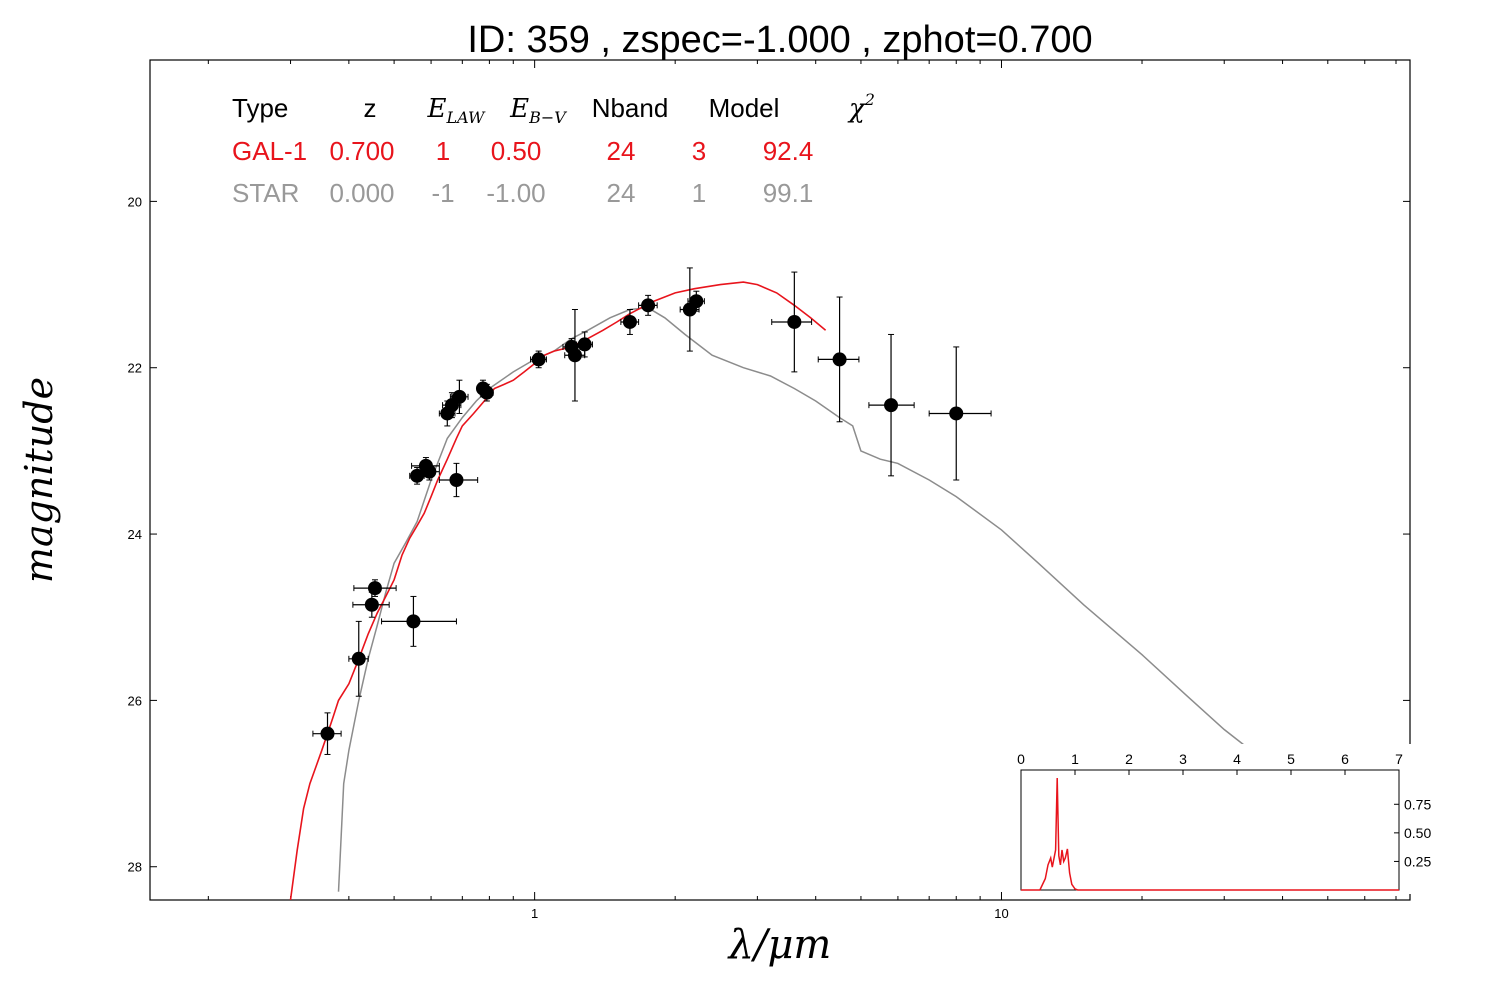 This screenshot has height=1000, width=1500. Describe the element at coordinates (779, 40) in the screenshot. I see `chart-title: ID: 359 , zspec=-1.000 , zphot=0.700` at that location.